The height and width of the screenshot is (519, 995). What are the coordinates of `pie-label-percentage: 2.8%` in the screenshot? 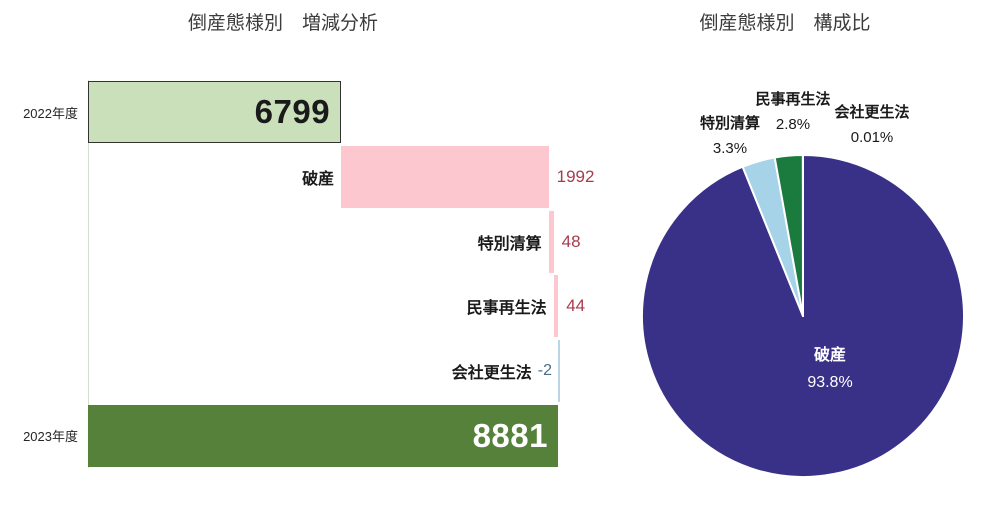 It's located at (793, 124).